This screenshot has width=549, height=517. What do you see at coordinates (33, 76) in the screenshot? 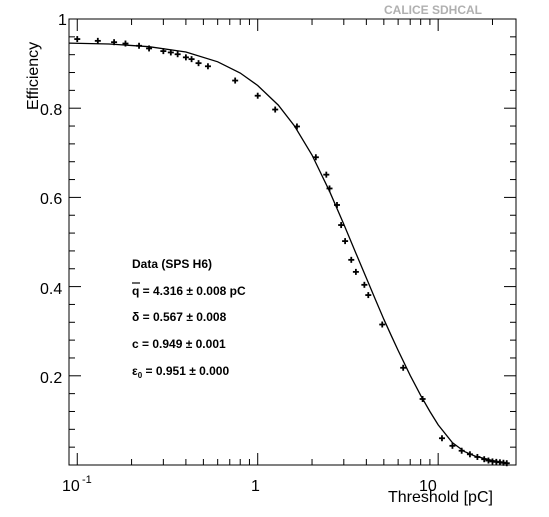
I see `y-axis-title: Efficiency` at bounding box center [33, 76].